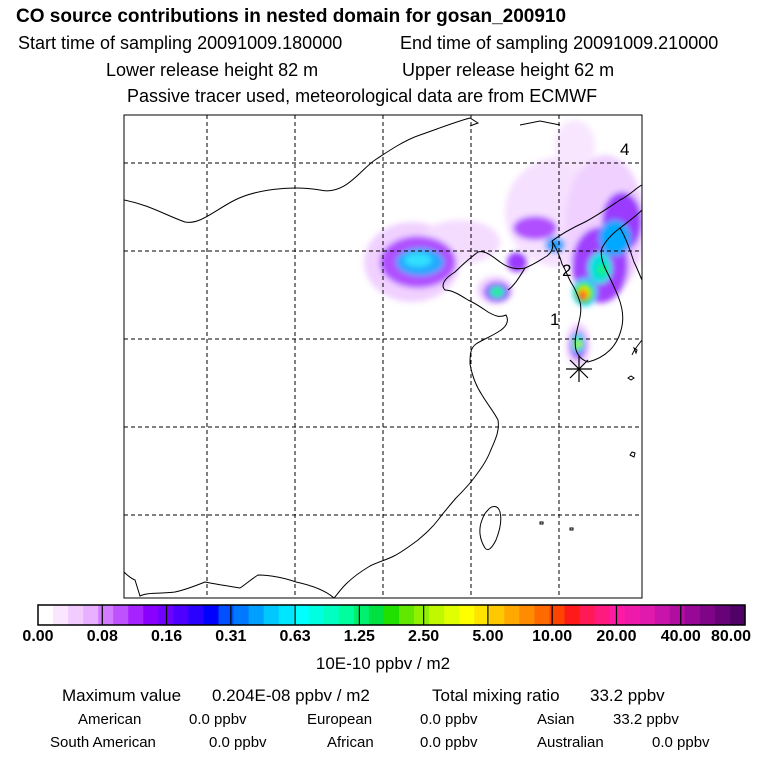 This screenshot has width=768, height=768. What do you see at coordinates (449, 719) in the screenshot?
I see `region-european-value: 0.0 ppbv` at bounding box center [449, 719].